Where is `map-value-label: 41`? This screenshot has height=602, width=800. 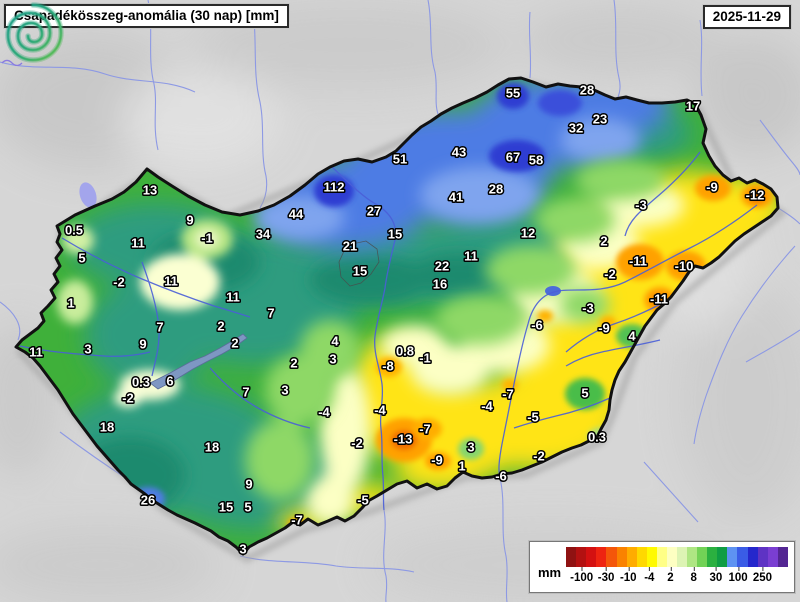 map-value-label: 41 is located at coordinates (456, 197).